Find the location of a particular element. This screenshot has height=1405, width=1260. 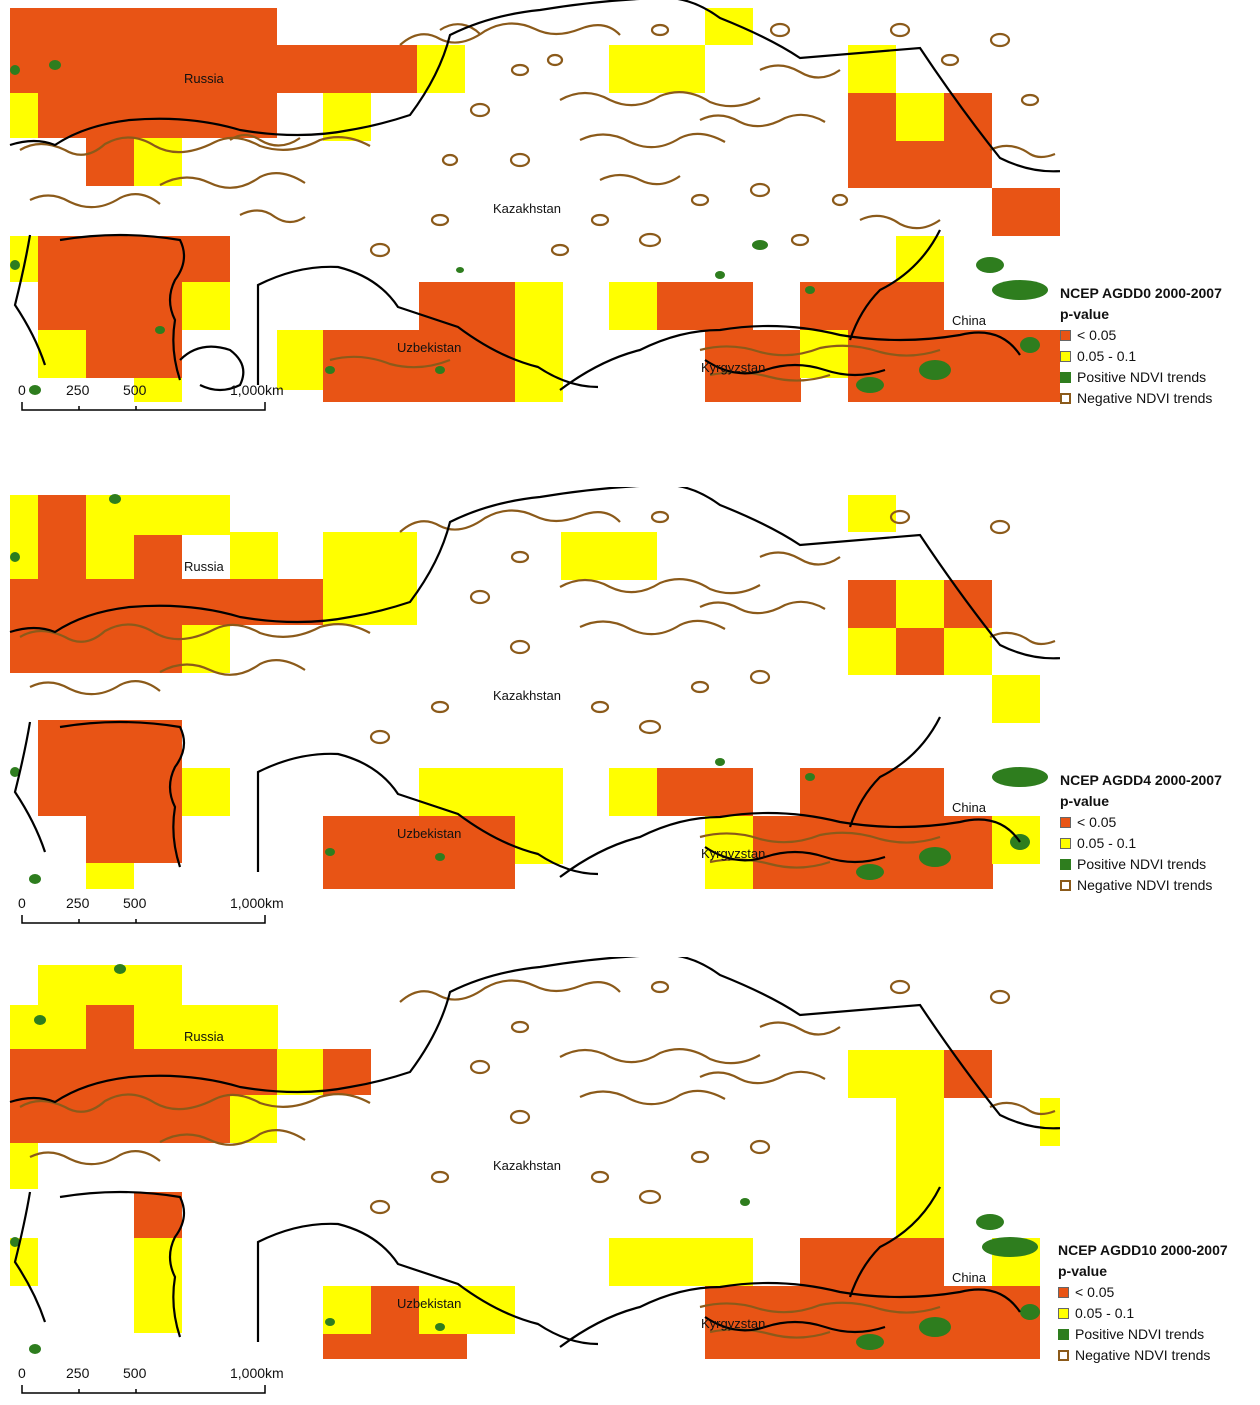

legend-title: NCEP AGDD10 2000-2007 is located at coordinates (1143, 1250).